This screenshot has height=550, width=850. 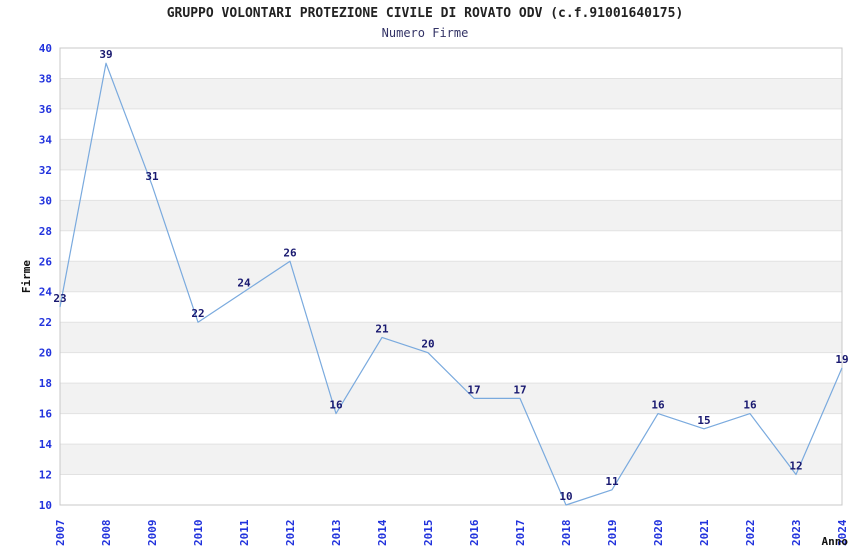 What do you see at coordinates (244, 532) in the screenshot?
I see `x-tick-label: 2011` at bounding box center [244, 532].